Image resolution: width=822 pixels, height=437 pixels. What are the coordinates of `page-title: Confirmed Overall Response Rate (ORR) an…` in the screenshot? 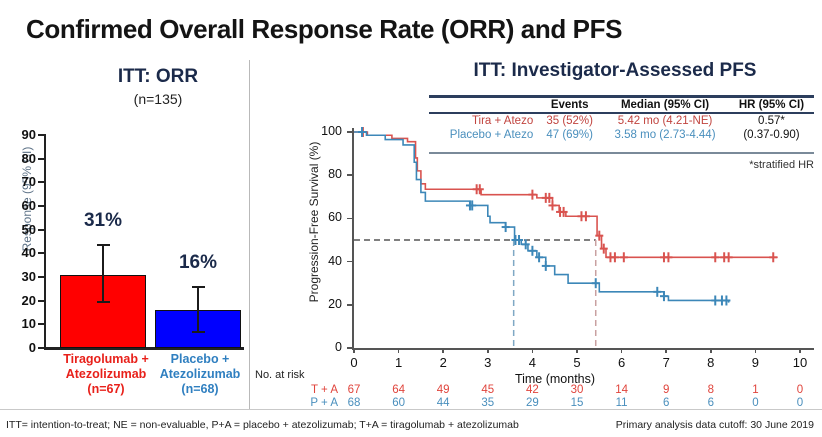 It's located at (324, 29).